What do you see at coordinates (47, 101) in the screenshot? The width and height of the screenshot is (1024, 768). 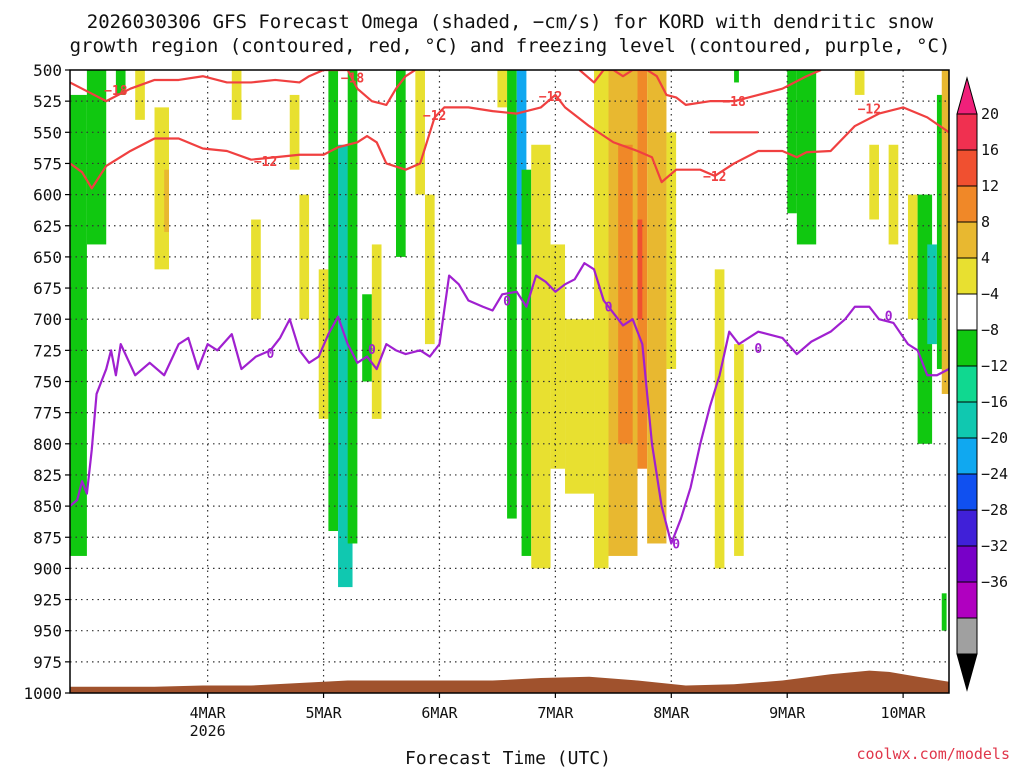 I see `y-tick-label: 525` at bounding box center [47, 101].